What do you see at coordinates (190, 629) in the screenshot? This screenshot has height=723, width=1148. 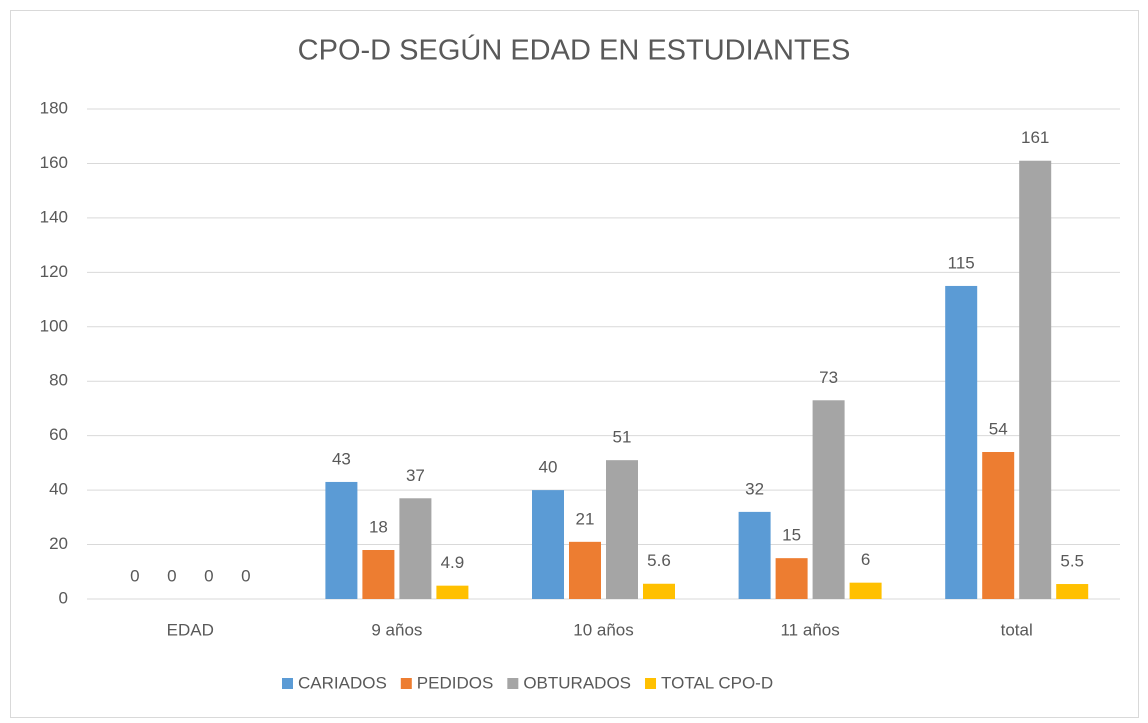 I see `x-tick-label: EDAD` at bounding box center [190, 629].